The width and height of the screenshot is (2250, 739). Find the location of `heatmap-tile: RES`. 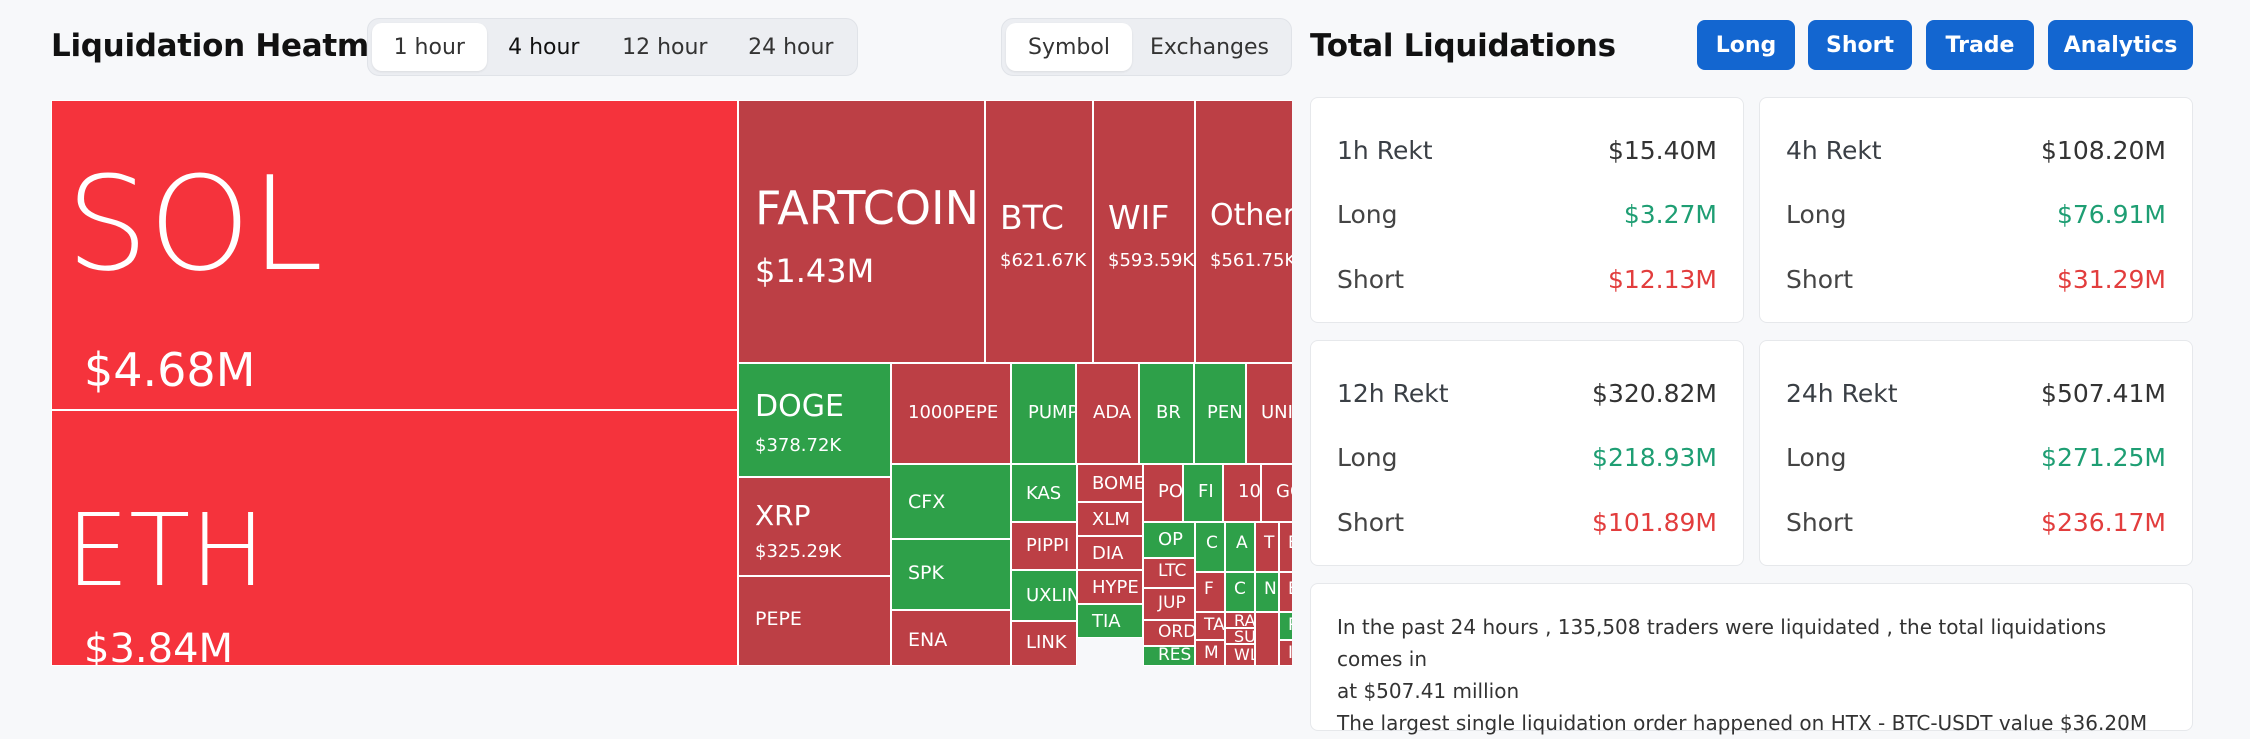

heatmap-tile: RES is located at coordinates (1169, 656).